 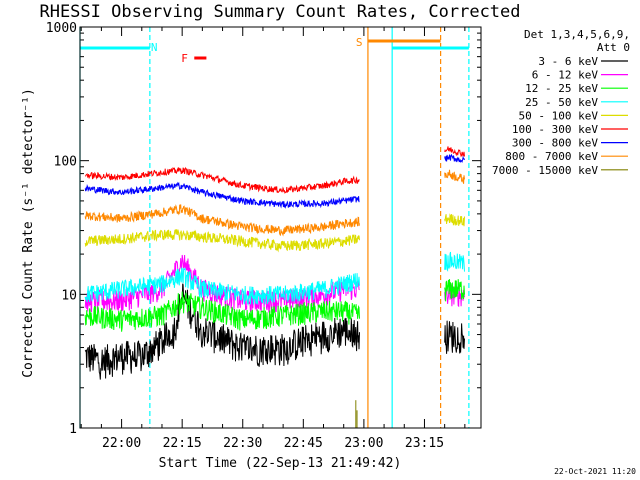 I want to click on y-tick-label: 1, so click(x=73, y=429).